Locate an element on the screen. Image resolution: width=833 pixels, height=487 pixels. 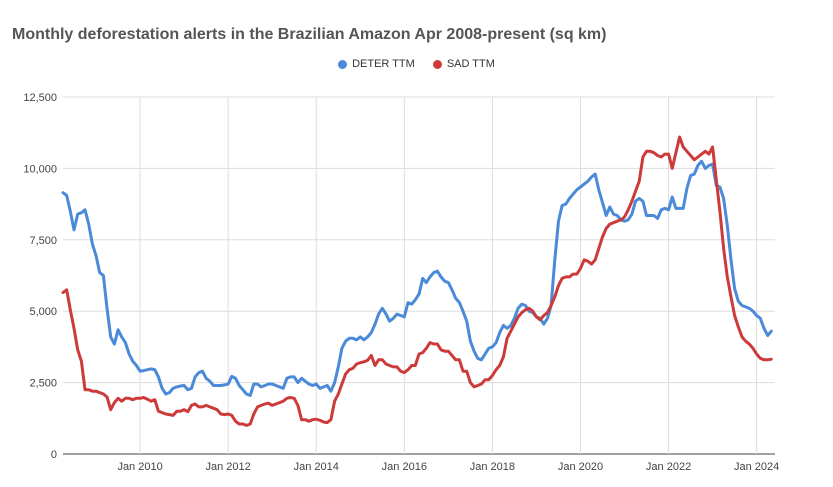
legend: DETER TTM SAD TTM is located at coordinates (416, 64).